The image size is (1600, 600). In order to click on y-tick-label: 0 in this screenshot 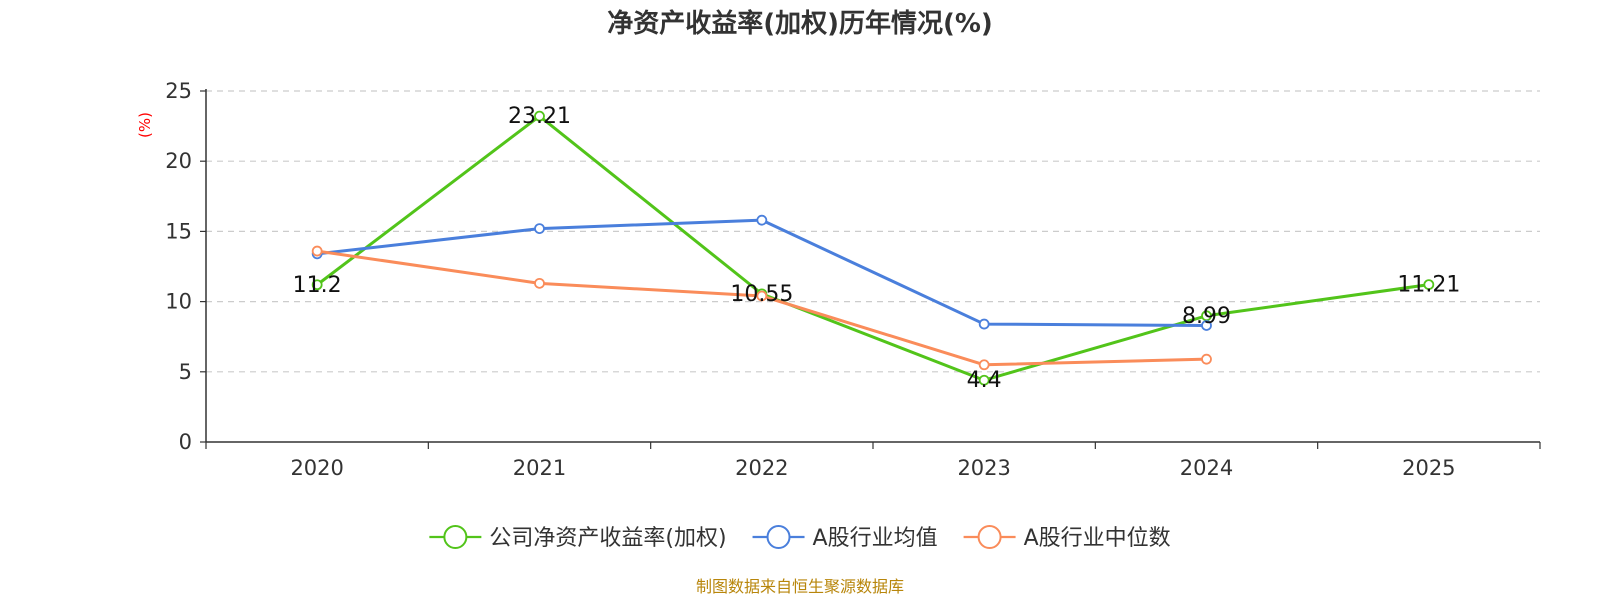, I will do `click(185, 442)`.